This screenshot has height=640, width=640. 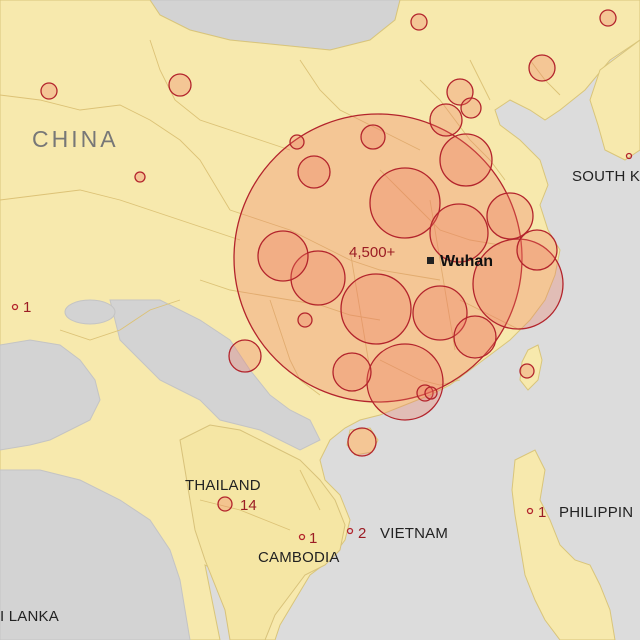 I want to click on vietnam-dot, so click(x=350, y=531).